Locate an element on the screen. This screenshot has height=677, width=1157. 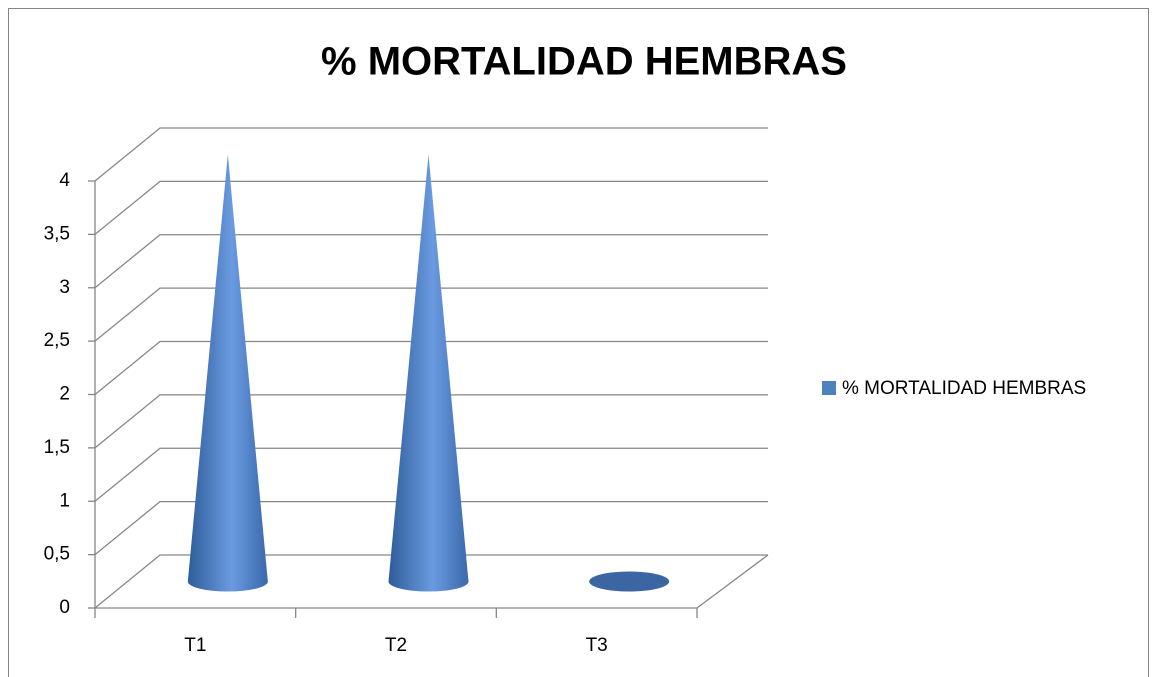
y-tick-label: 4 is located at coordinates (64, 180).